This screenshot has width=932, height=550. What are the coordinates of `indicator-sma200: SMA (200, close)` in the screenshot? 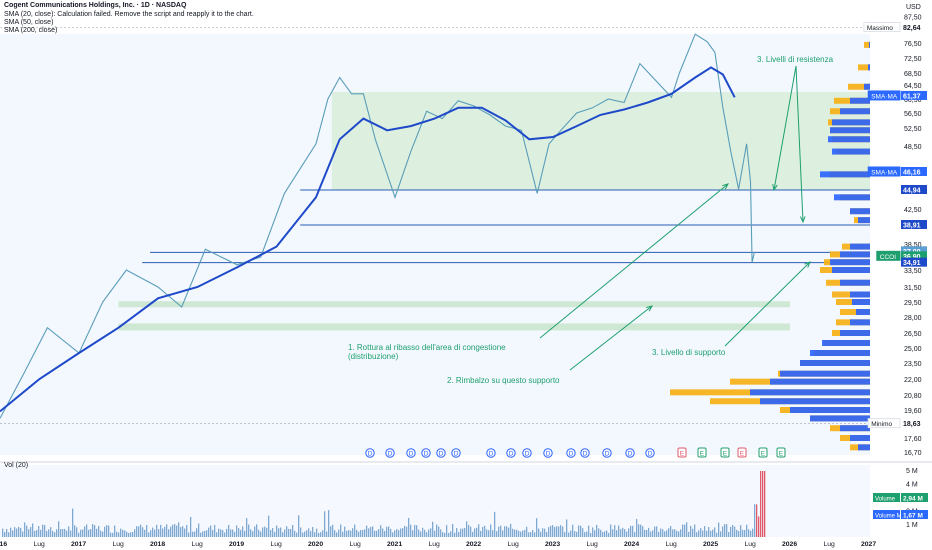 It's located at (31, 30).